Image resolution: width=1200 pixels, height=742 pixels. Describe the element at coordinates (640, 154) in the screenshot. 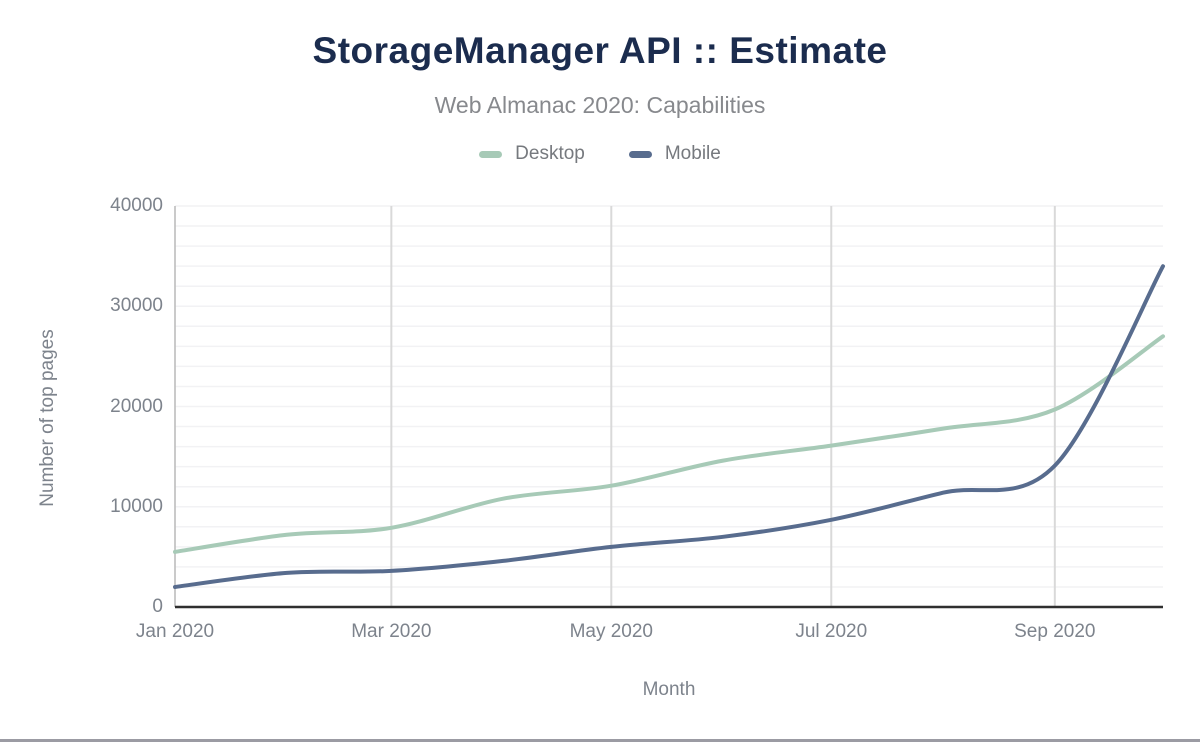

I see `mobile-swatch-icon` at that location.